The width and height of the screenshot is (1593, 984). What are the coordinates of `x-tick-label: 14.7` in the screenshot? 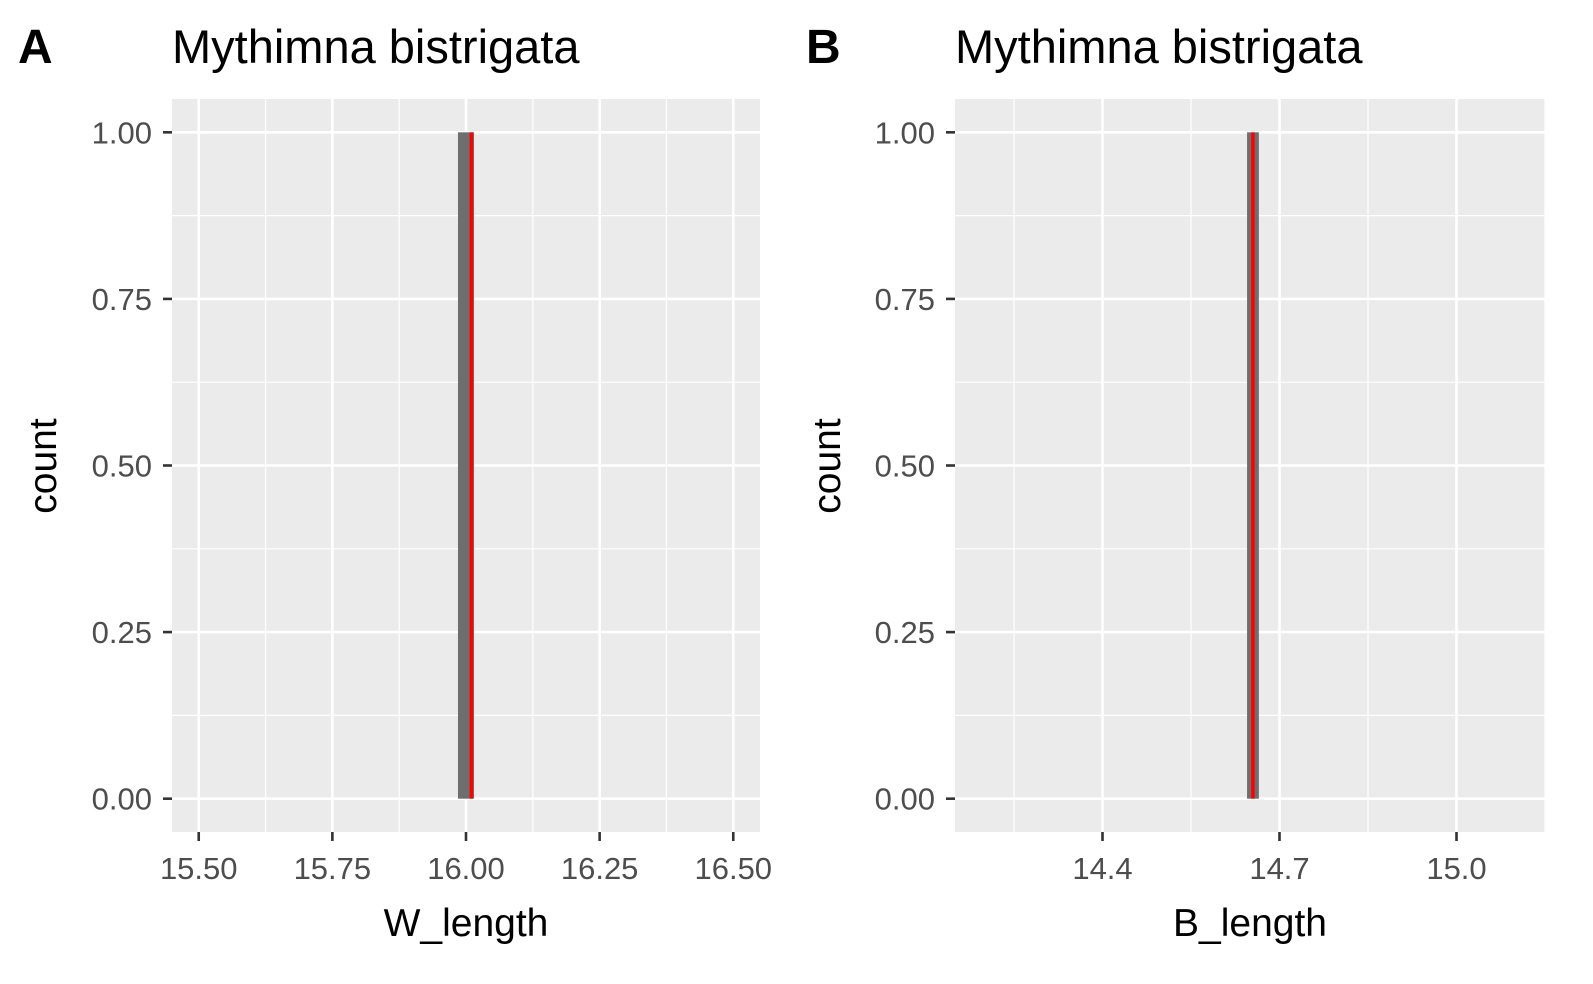 It's located at (1279, 868).